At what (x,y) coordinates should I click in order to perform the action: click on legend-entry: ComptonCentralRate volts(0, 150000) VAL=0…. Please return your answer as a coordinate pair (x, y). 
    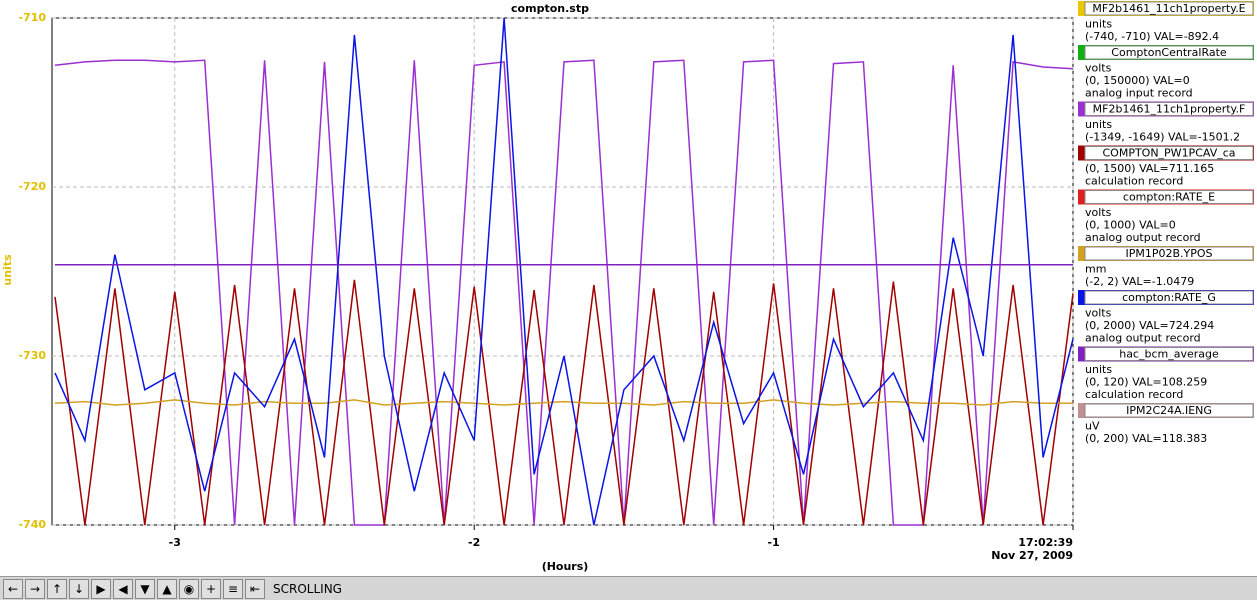
    Looking at the image, I should click on (1166, 72).